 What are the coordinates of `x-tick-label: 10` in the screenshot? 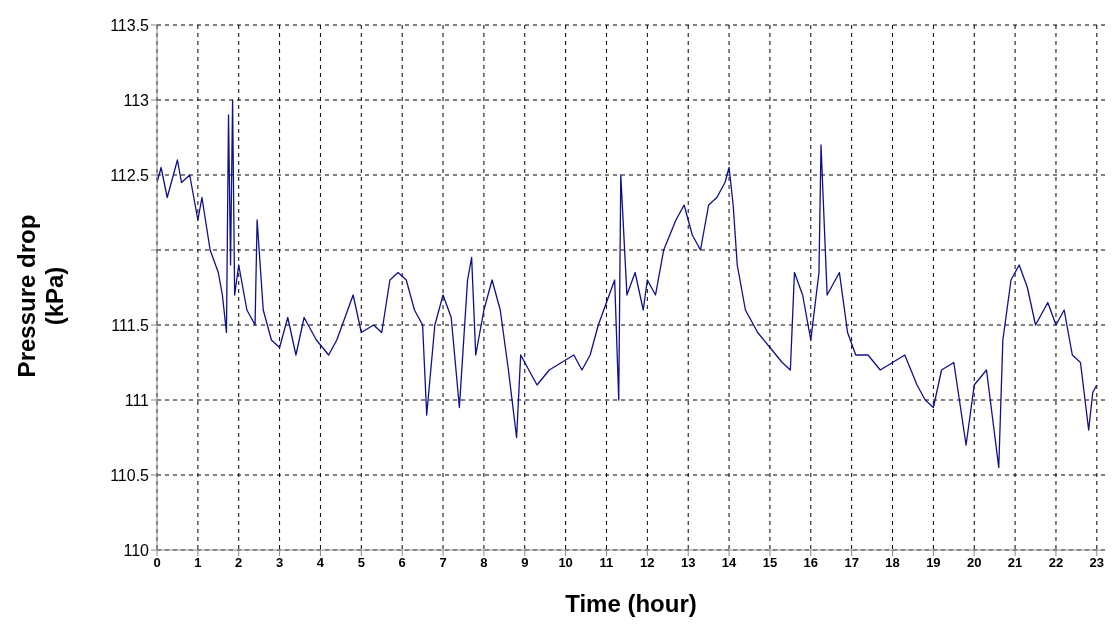 It's located at (565, 563).